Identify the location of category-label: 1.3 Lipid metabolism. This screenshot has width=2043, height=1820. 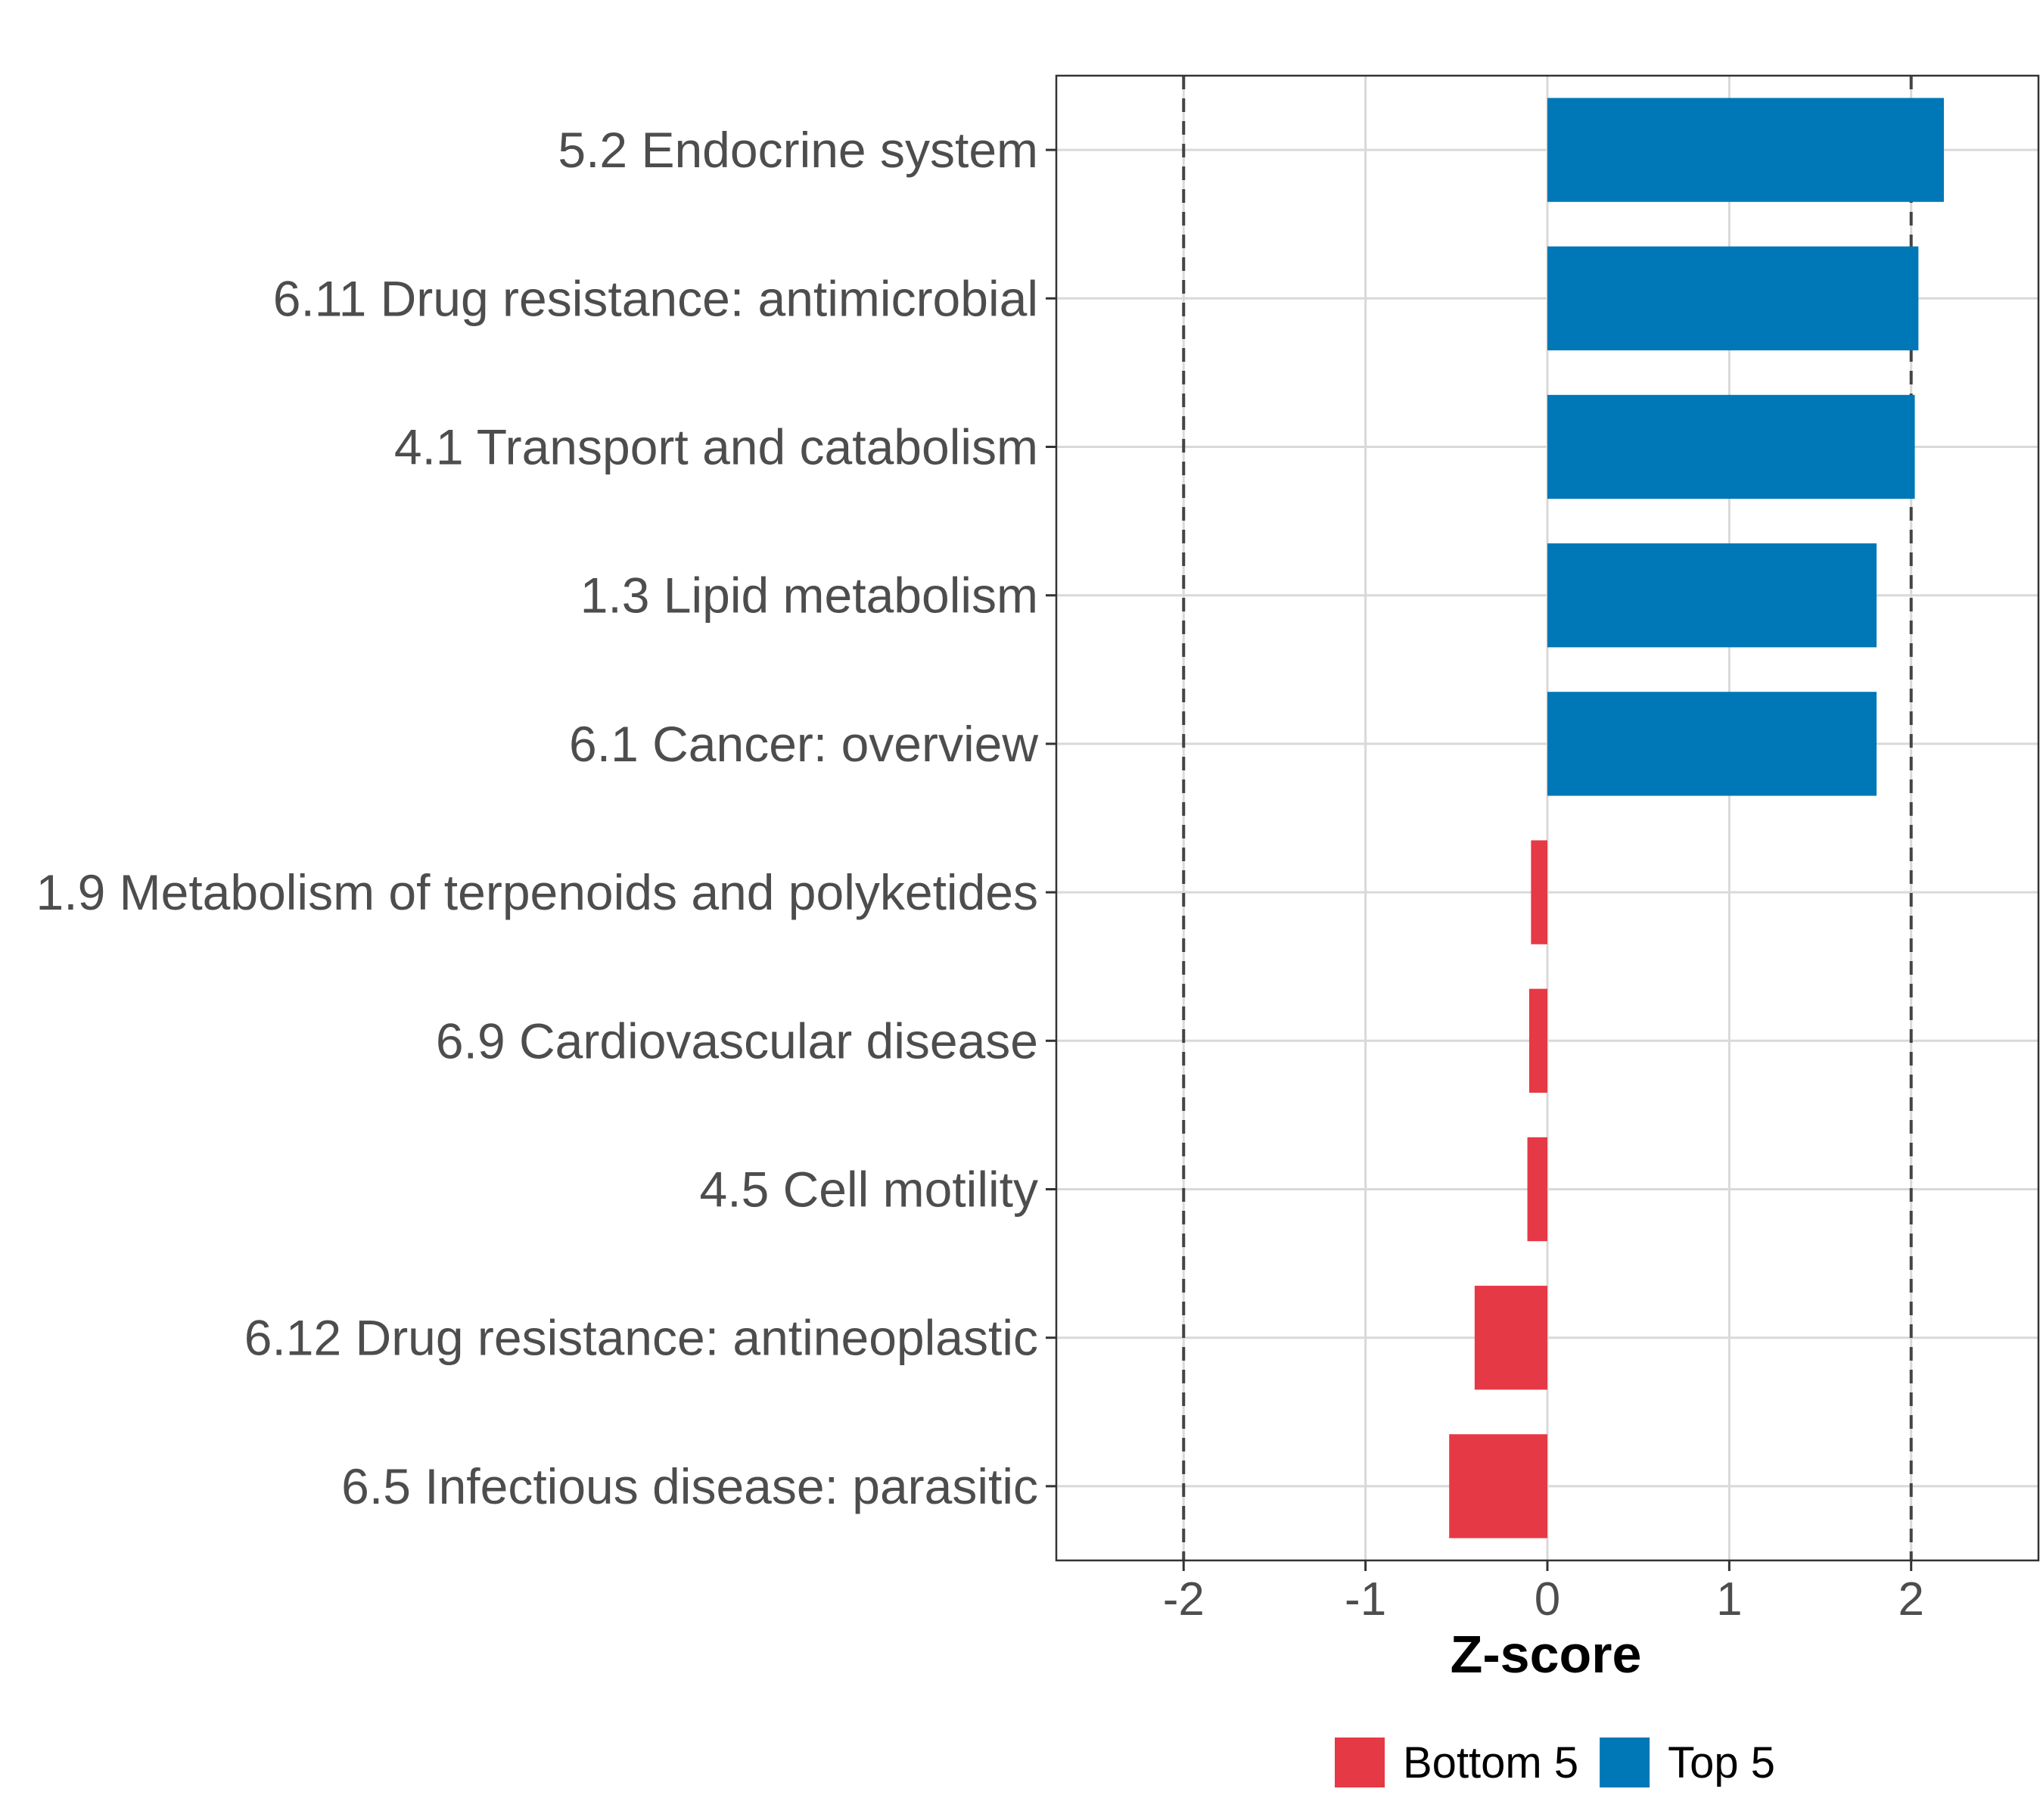
(809, 596).